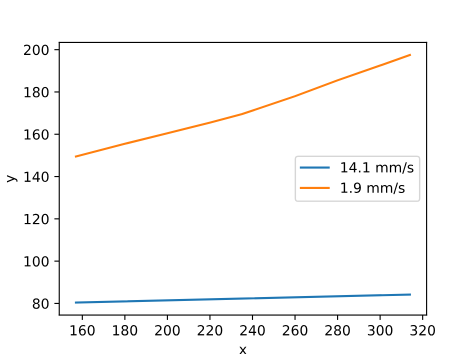 The image size is (474, 354). What do you see at coordinates (377, 168) in the screenshot?
I see `legend-label: 14.1 mm/s` at bounding box center [377, 168].